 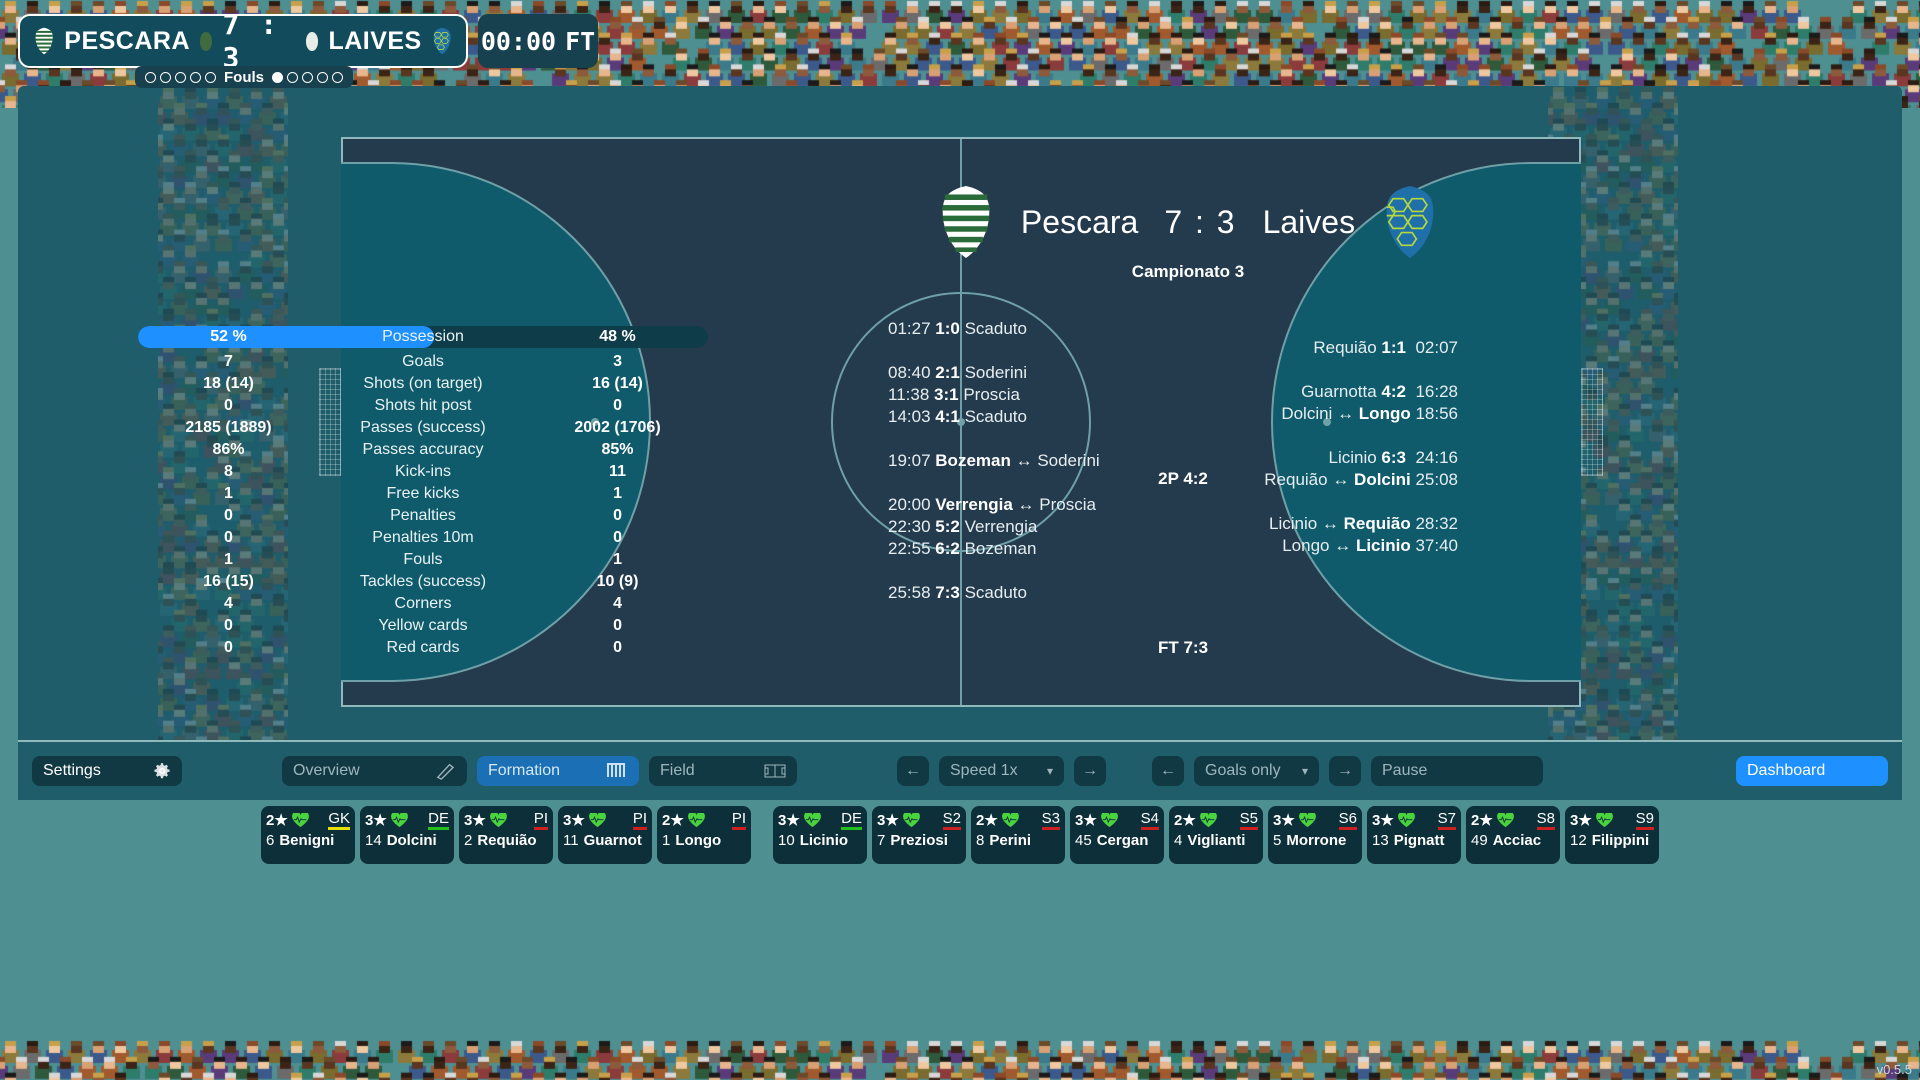 I want to click on substitution-event: Licinio ↔ Requião 28:32, so click(x=1363, y=523).